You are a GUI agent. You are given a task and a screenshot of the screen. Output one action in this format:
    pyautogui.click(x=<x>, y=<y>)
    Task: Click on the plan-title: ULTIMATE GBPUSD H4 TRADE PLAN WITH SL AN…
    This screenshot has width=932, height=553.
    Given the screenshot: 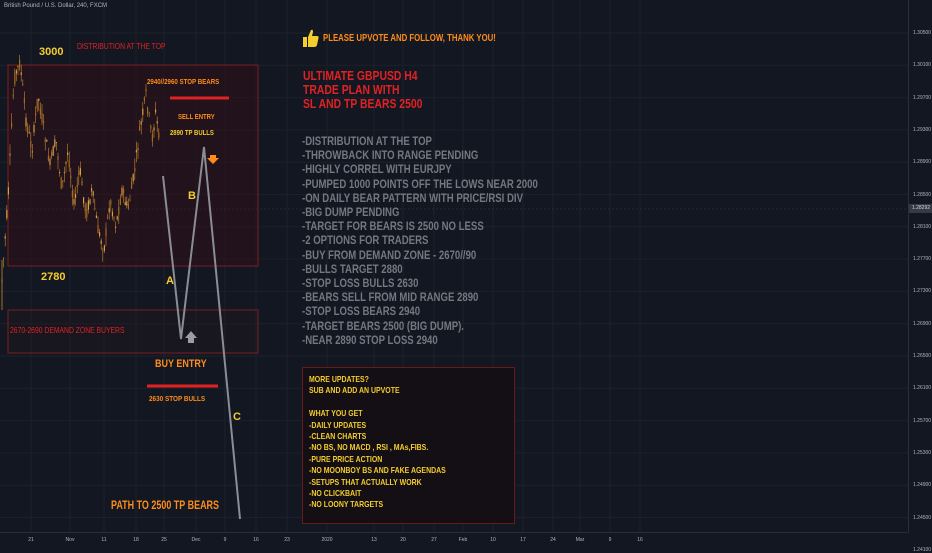 What is the action you would take?
    pyautogui.click(x=362, y=90)
    